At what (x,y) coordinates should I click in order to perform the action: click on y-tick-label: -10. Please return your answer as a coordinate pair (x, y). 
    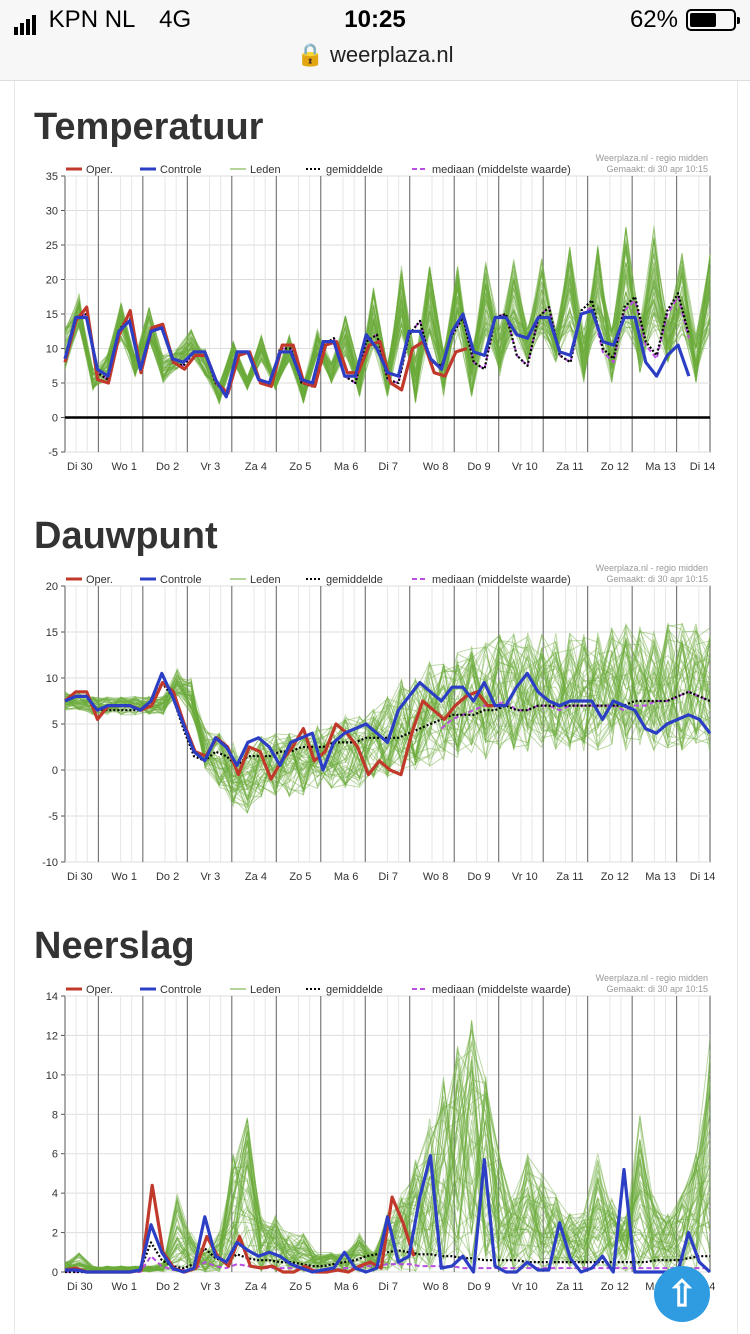
    Looking at the image, I should click on (50, 863).